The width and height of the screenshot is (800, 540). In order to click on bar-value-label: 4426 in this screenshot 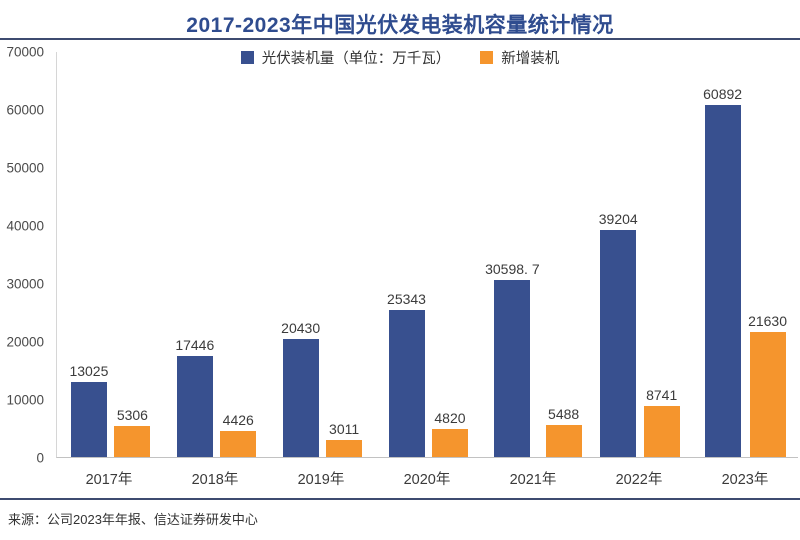, I will do `click(238, 420)`.